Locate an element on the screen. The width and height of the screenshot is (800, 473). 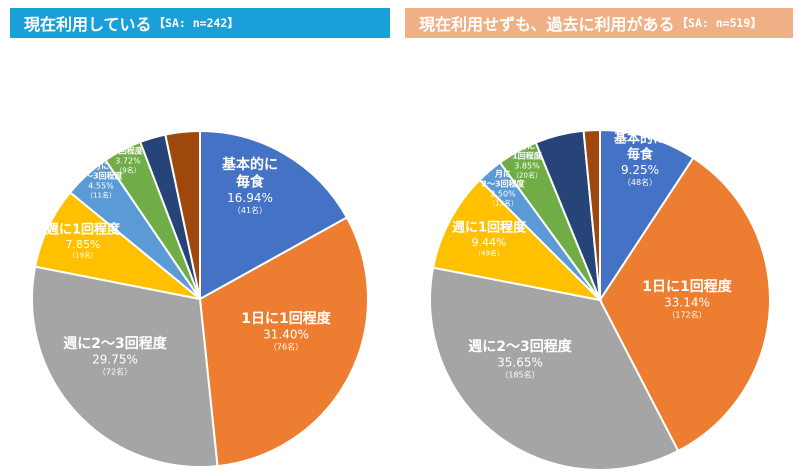
left-slice-1-count-label: （41名） is located at coordinates (250, 210).